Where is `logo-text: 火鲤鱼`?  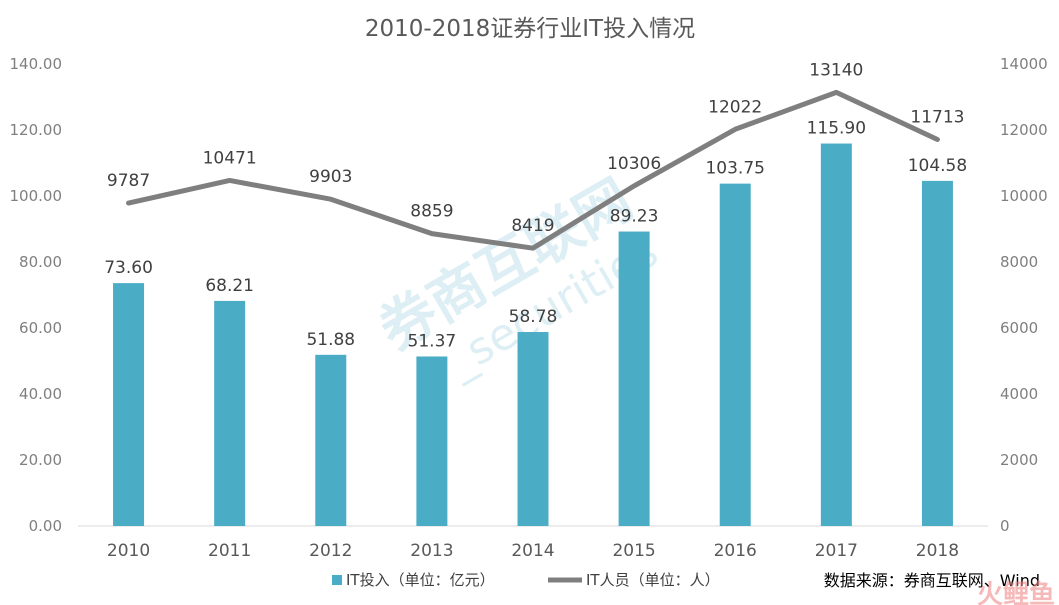
logo-text: 火鲤鱼 is located at coordinates (1016, 592).